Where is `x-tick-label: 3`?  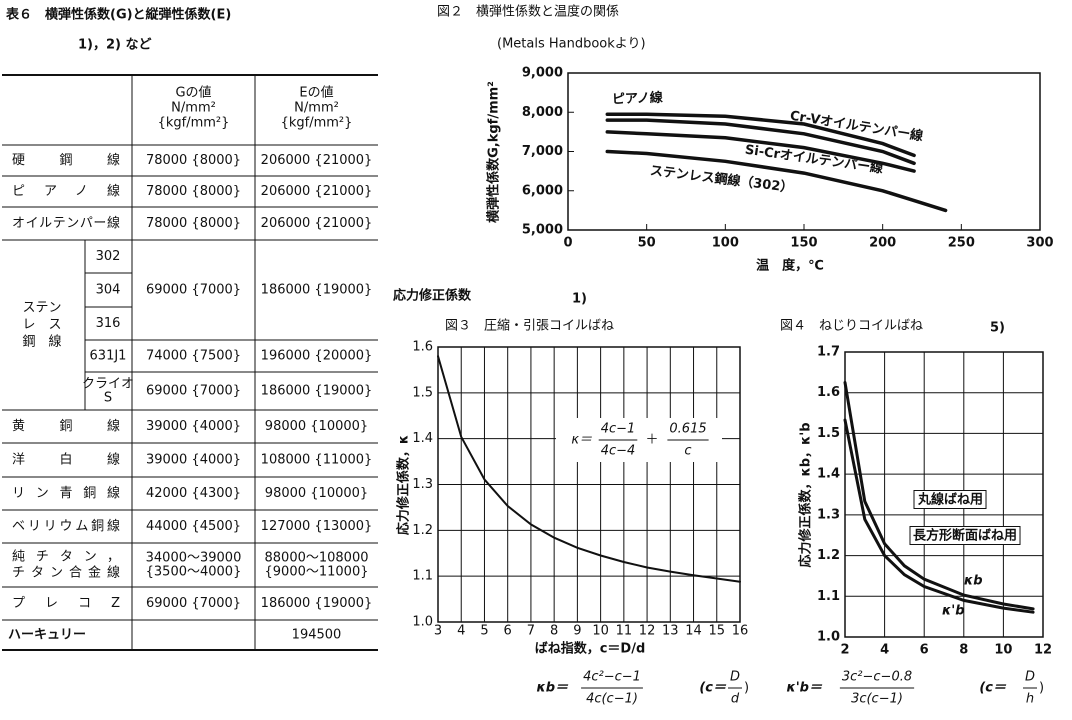 x-tick-label: 3 is located at coordinates (438, 631).